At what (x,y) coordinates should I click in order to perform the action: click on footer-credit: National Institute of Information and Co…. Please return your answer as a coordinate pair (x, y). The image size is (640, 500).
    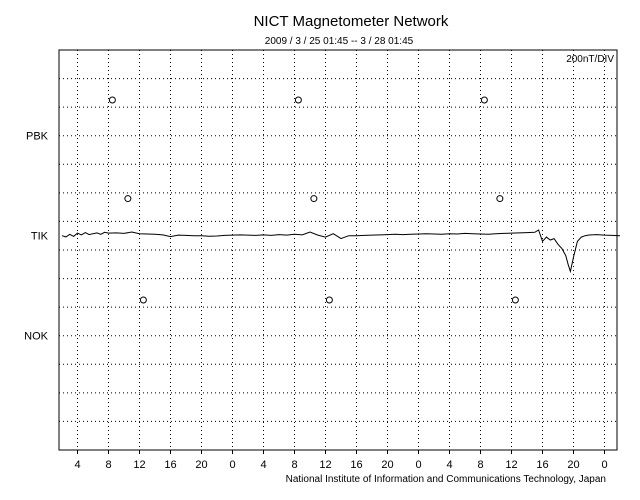
    Looking at the image, I should click on (446, 479).